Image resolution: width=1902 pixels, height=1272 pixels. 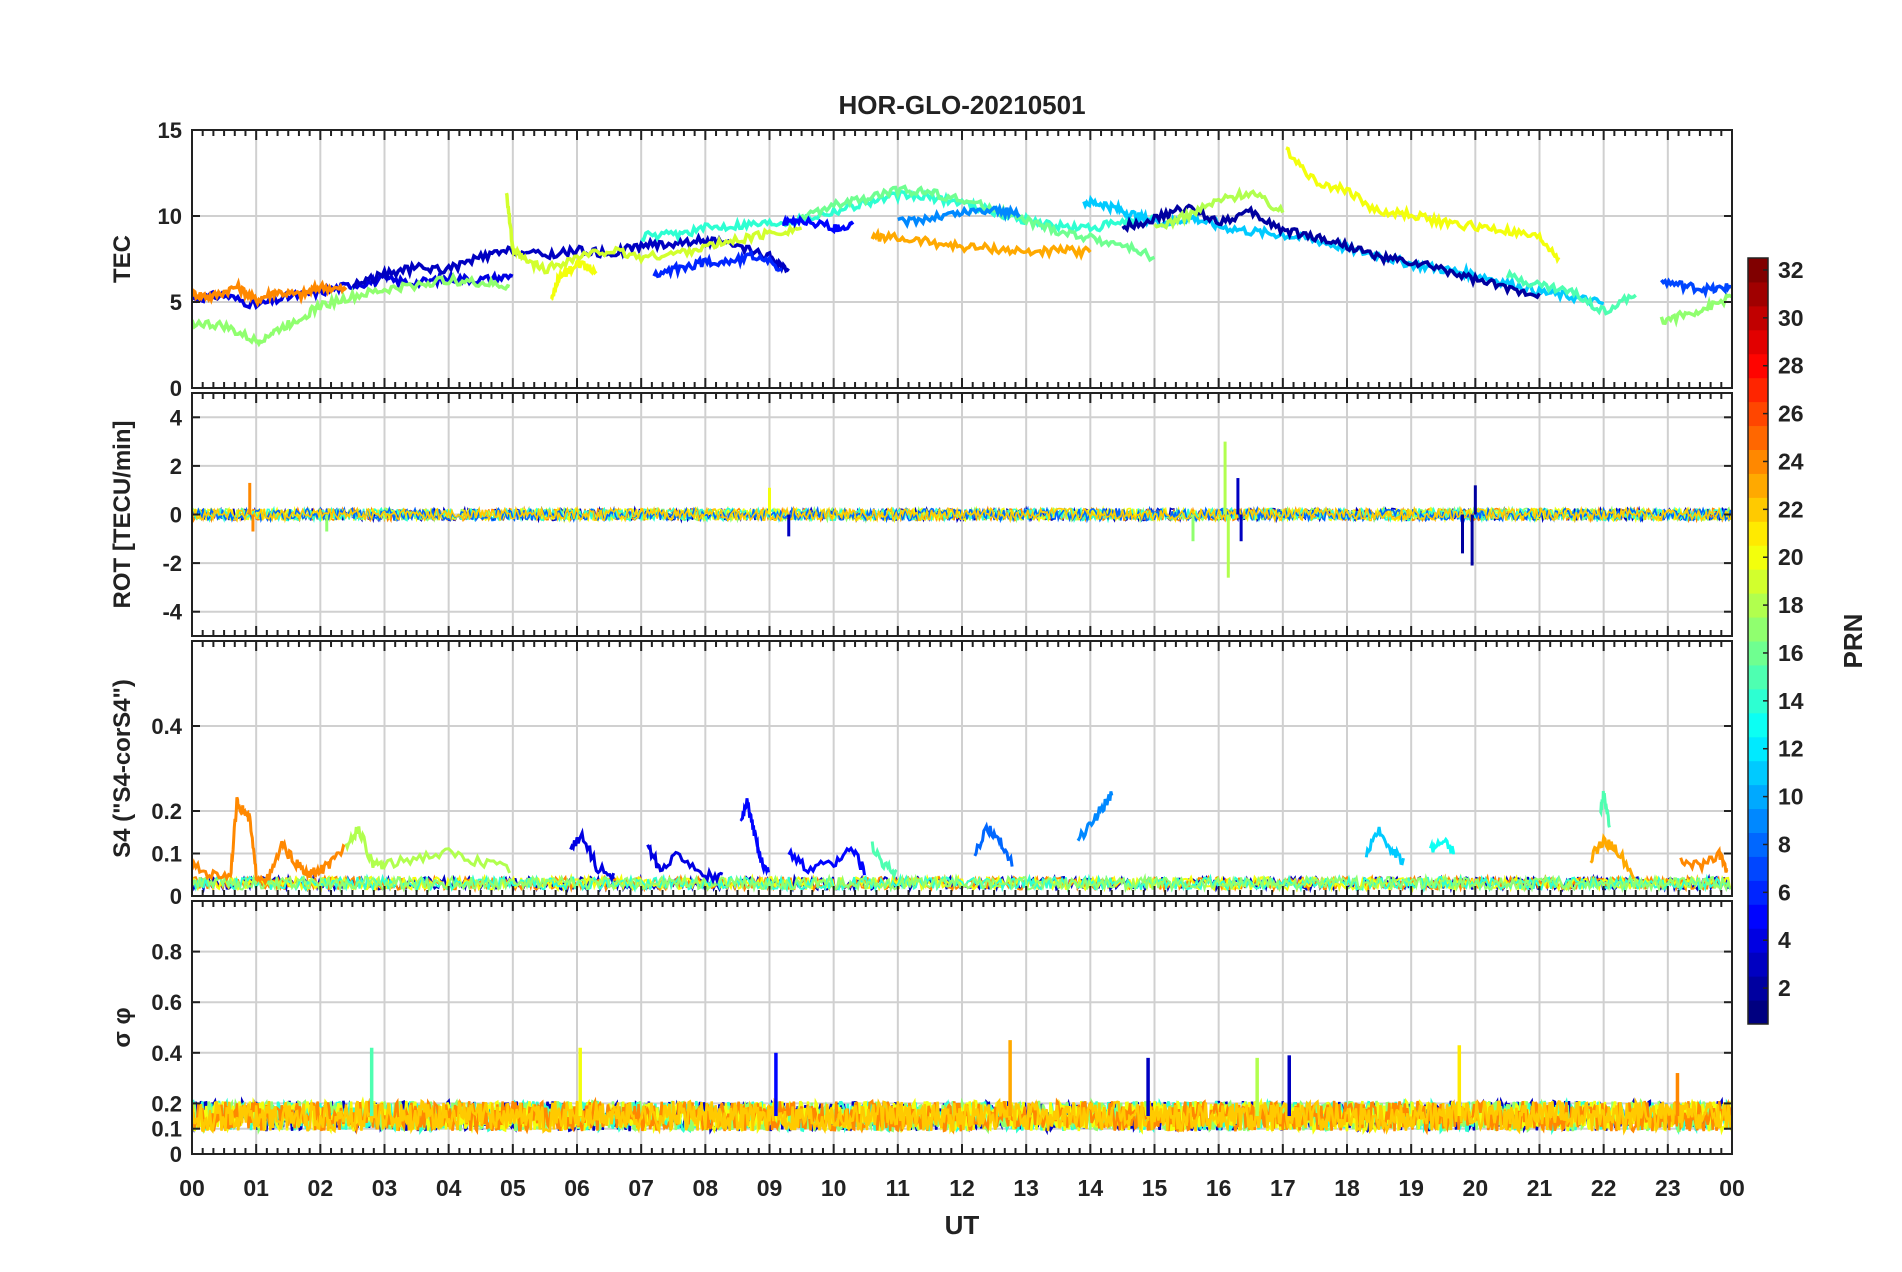 What do you see at coordinates (577, 1188) in the screenshot?
I see `x-tick-label: 06` at bounding box center [577, 1188].